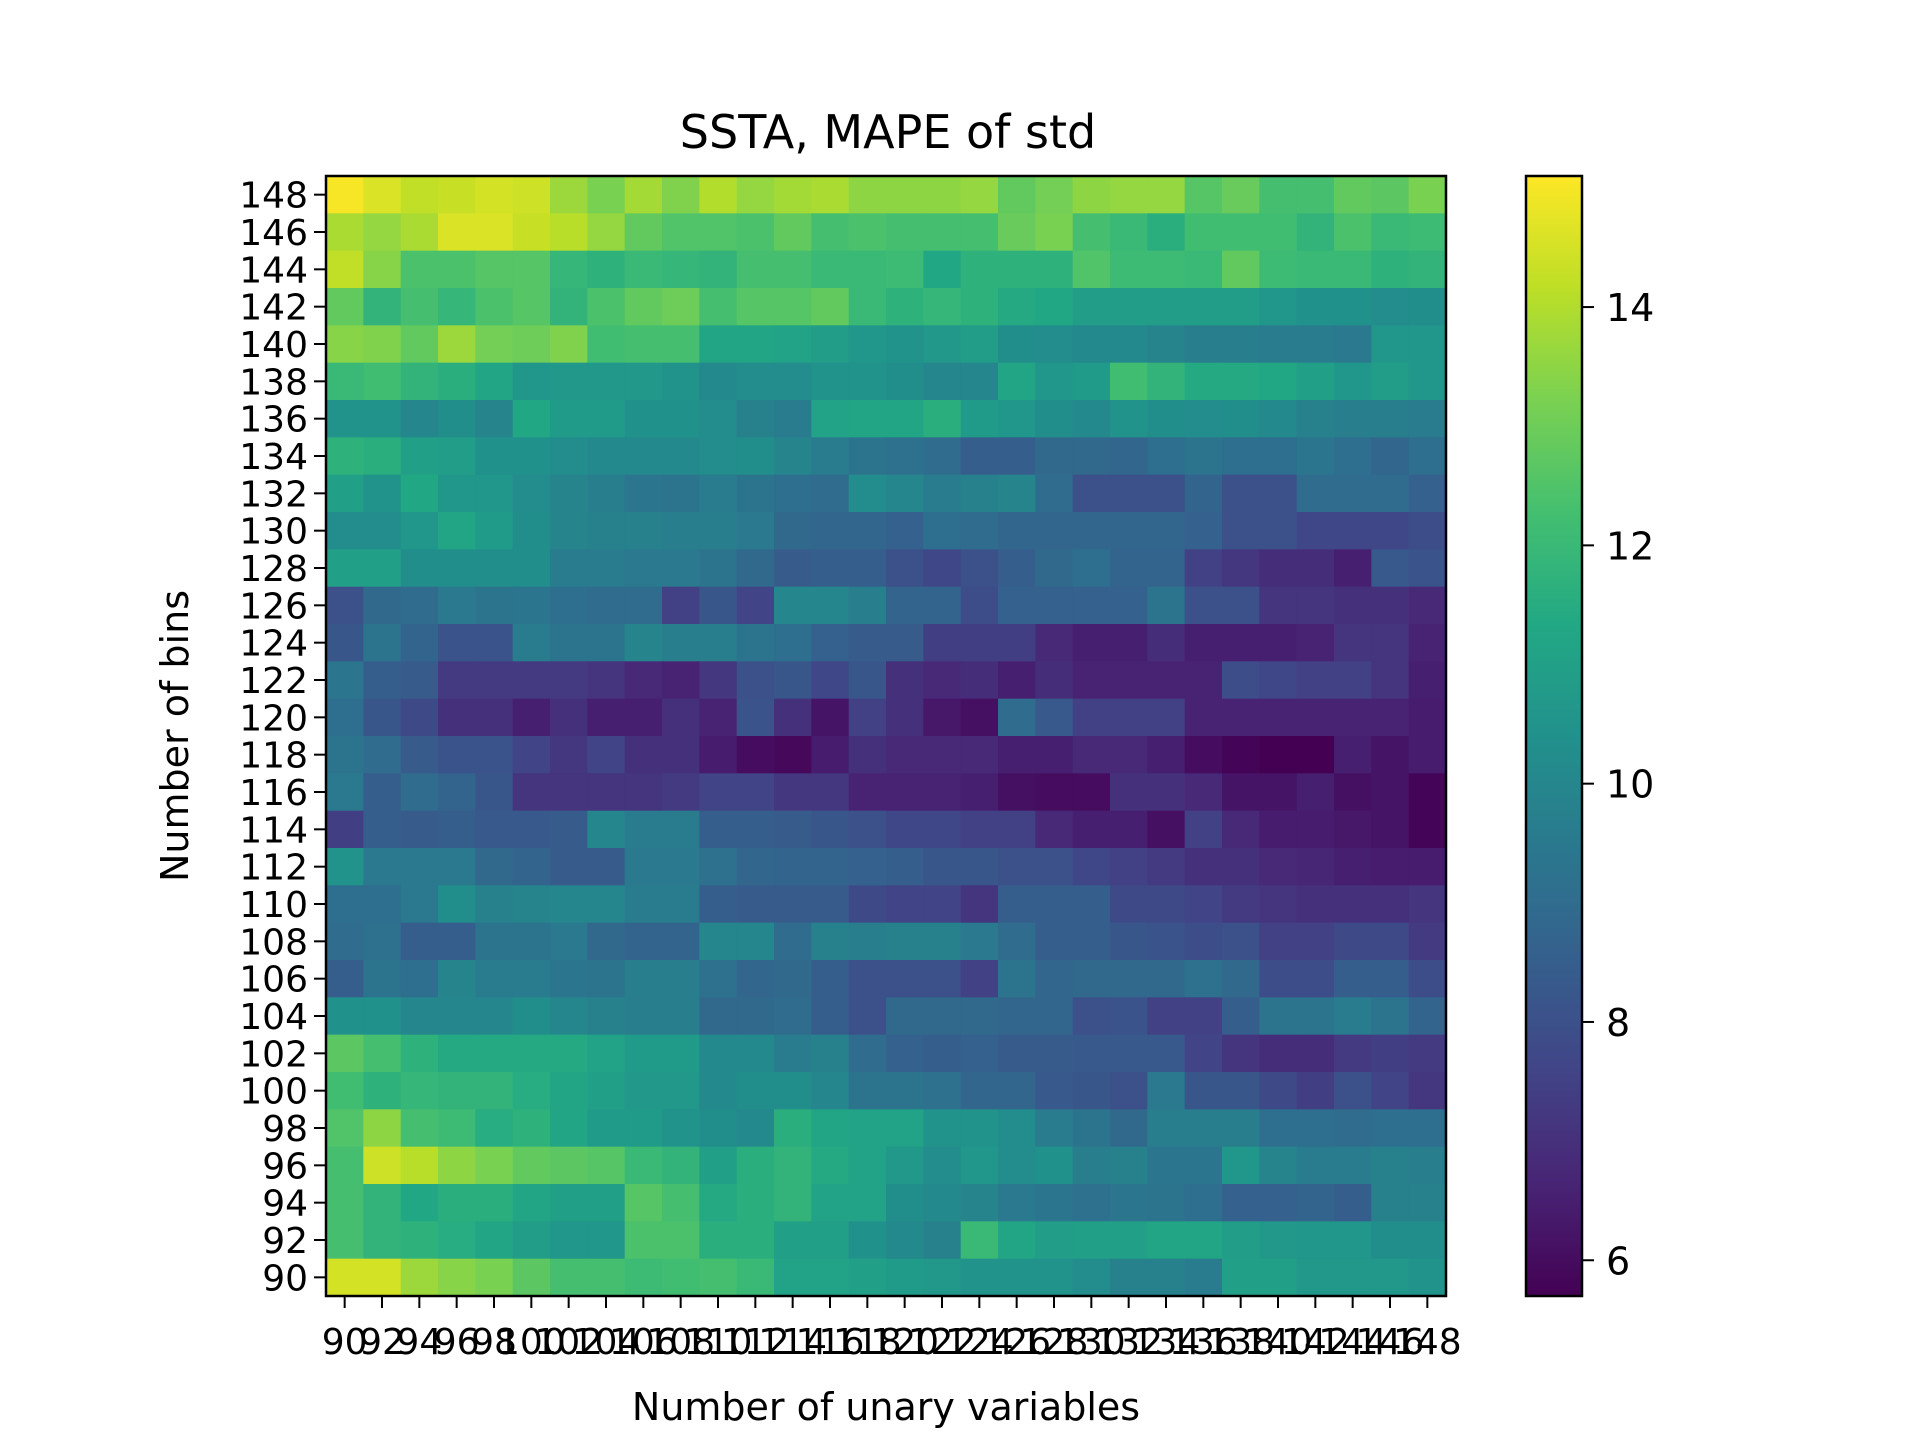 The image size is (1920, 1440). I want to click on y-tick-label: 104, so click(273, 1017).